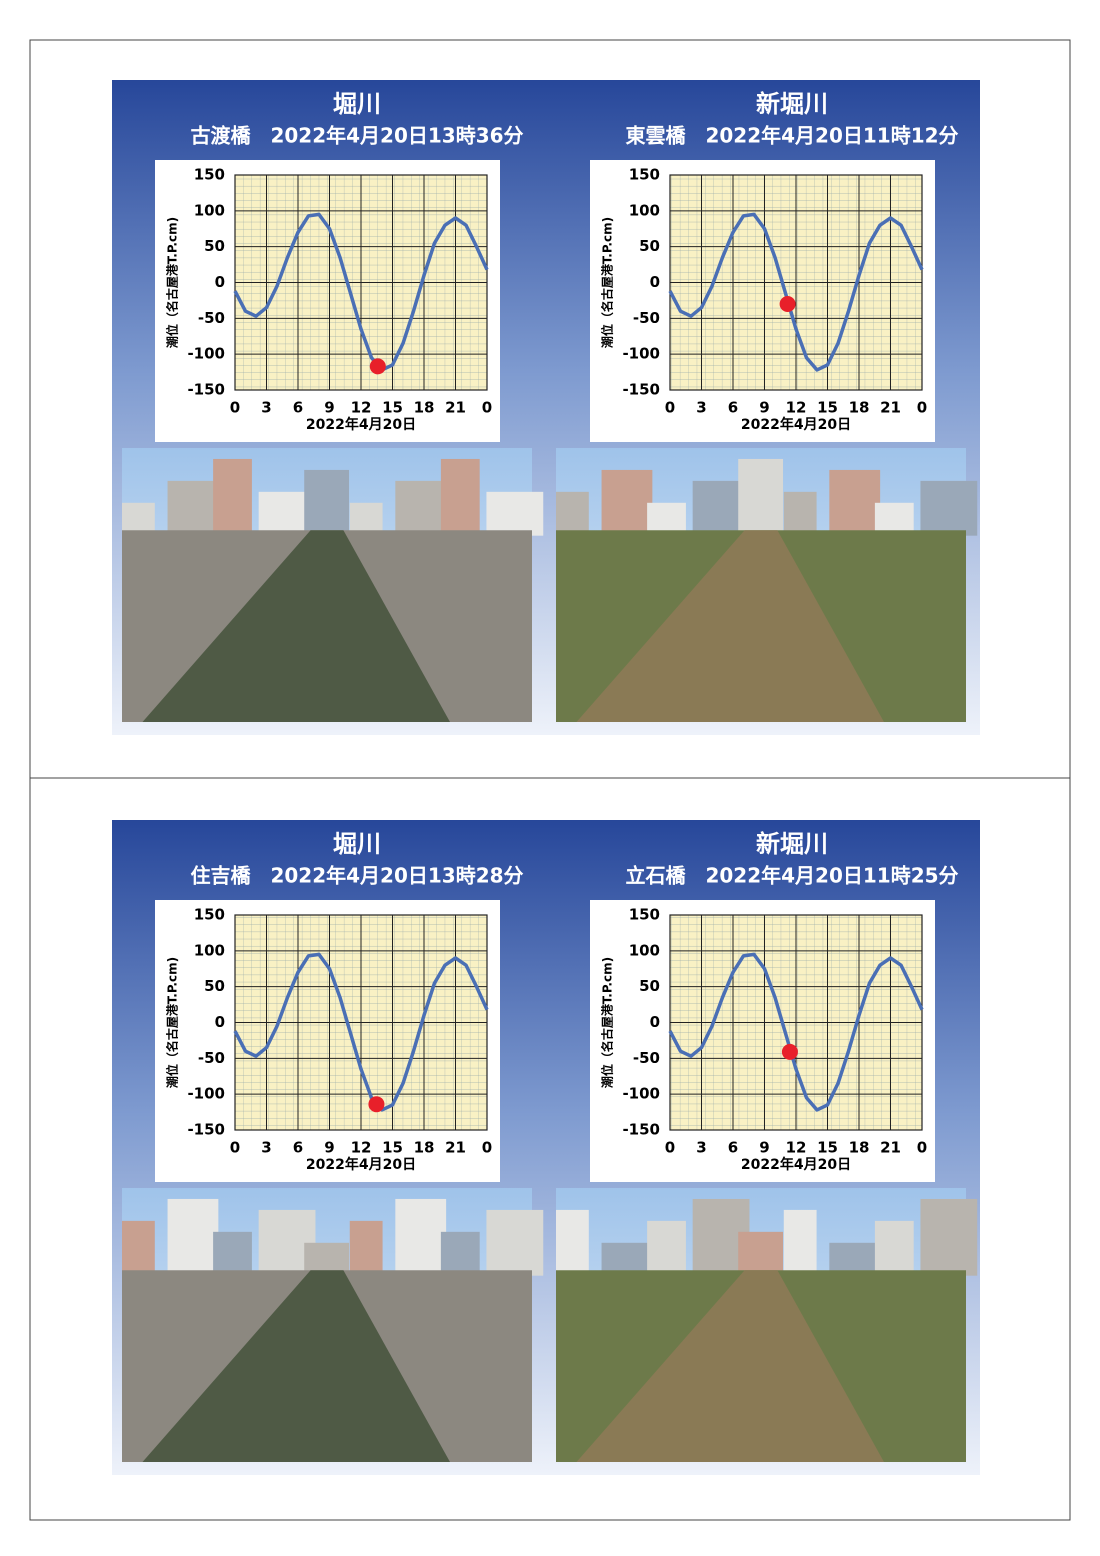  Describe the element at coordinates (791, 876) in the screenshot. I see `panel-subtitle: 立石橋 2022年4月20日11時25分` at that location.